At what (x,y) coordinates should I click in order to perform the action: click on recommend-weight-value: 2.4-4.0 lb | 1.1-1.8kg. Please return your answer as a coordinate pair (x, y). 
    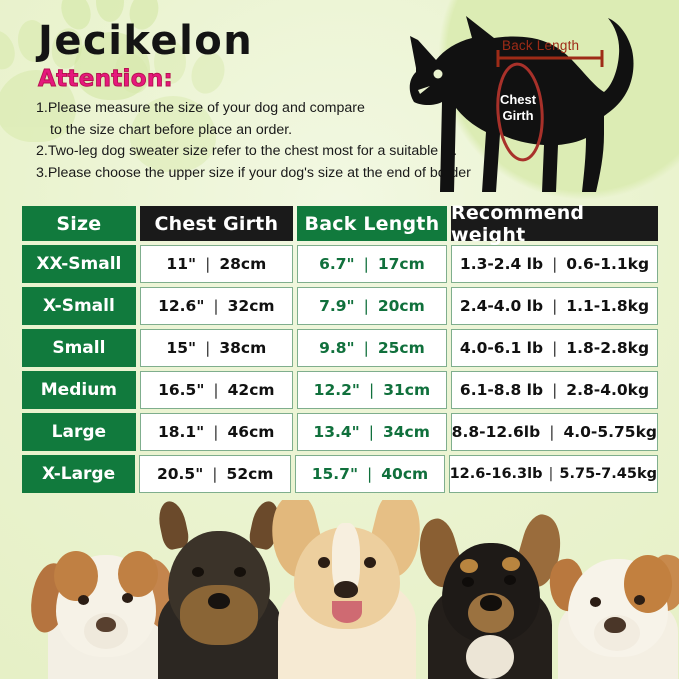
    Looking at the image, I should click on (554, 306).